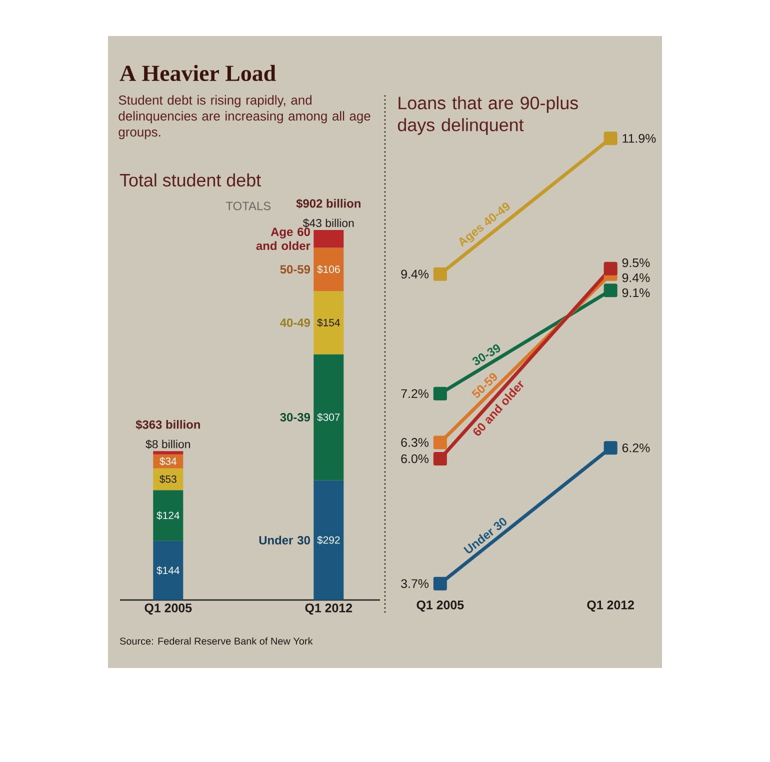 The image size is (770, 762). What do you see at coordinates (639, 138) in the screenshot?
I see `data-label: 11.9%` at bounding box center [639, 138].